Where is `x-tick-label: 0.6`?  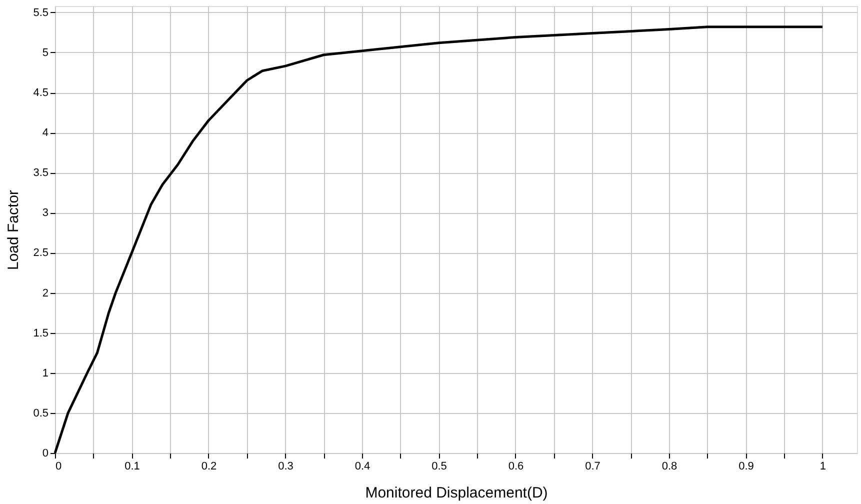
x-tick-label: 0.6 is located at coordinates (516, 466).